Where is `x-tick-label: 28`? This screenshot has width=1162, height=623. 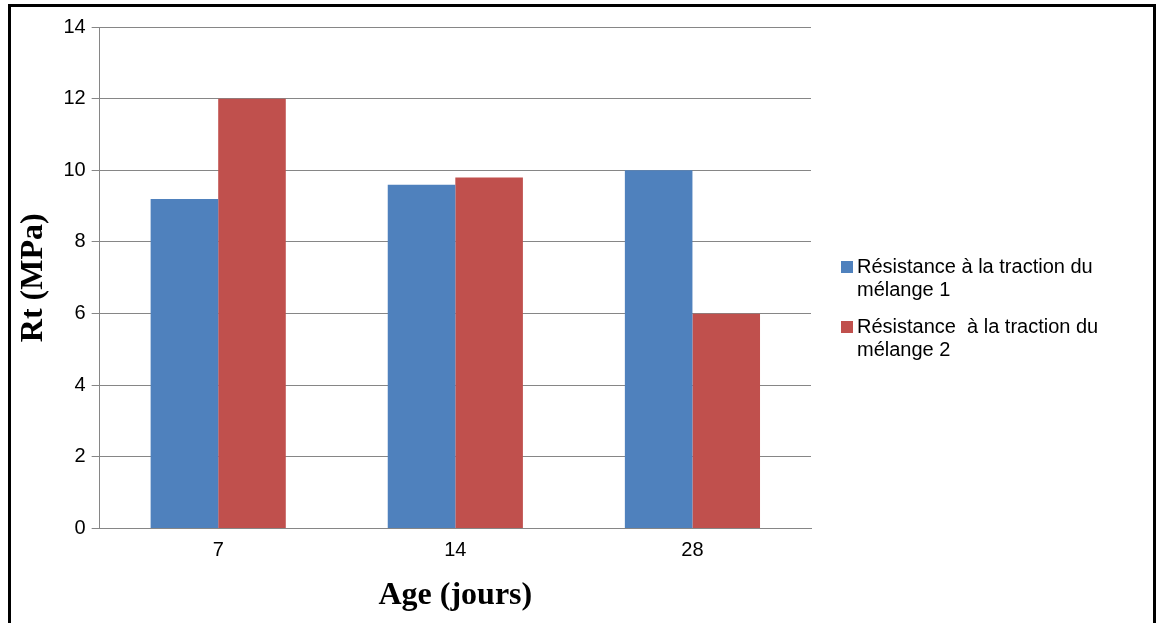
x-tick-label: 28 is located at coordinates (692, 549).